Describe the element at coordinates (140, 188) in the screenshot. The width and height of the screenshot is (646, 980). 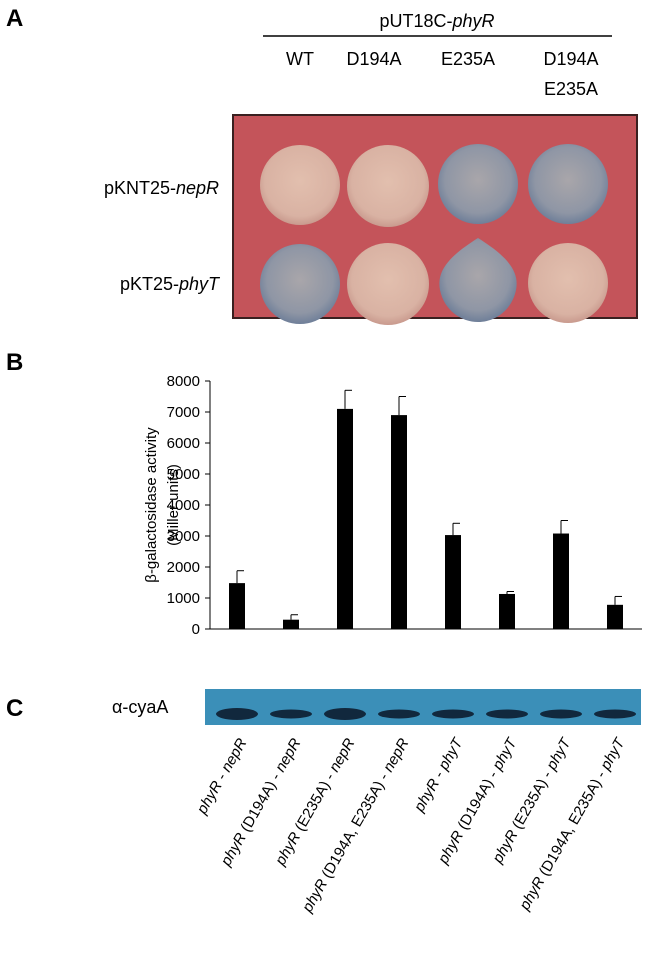
I see `row-prefix: pKNT25-` at that location.